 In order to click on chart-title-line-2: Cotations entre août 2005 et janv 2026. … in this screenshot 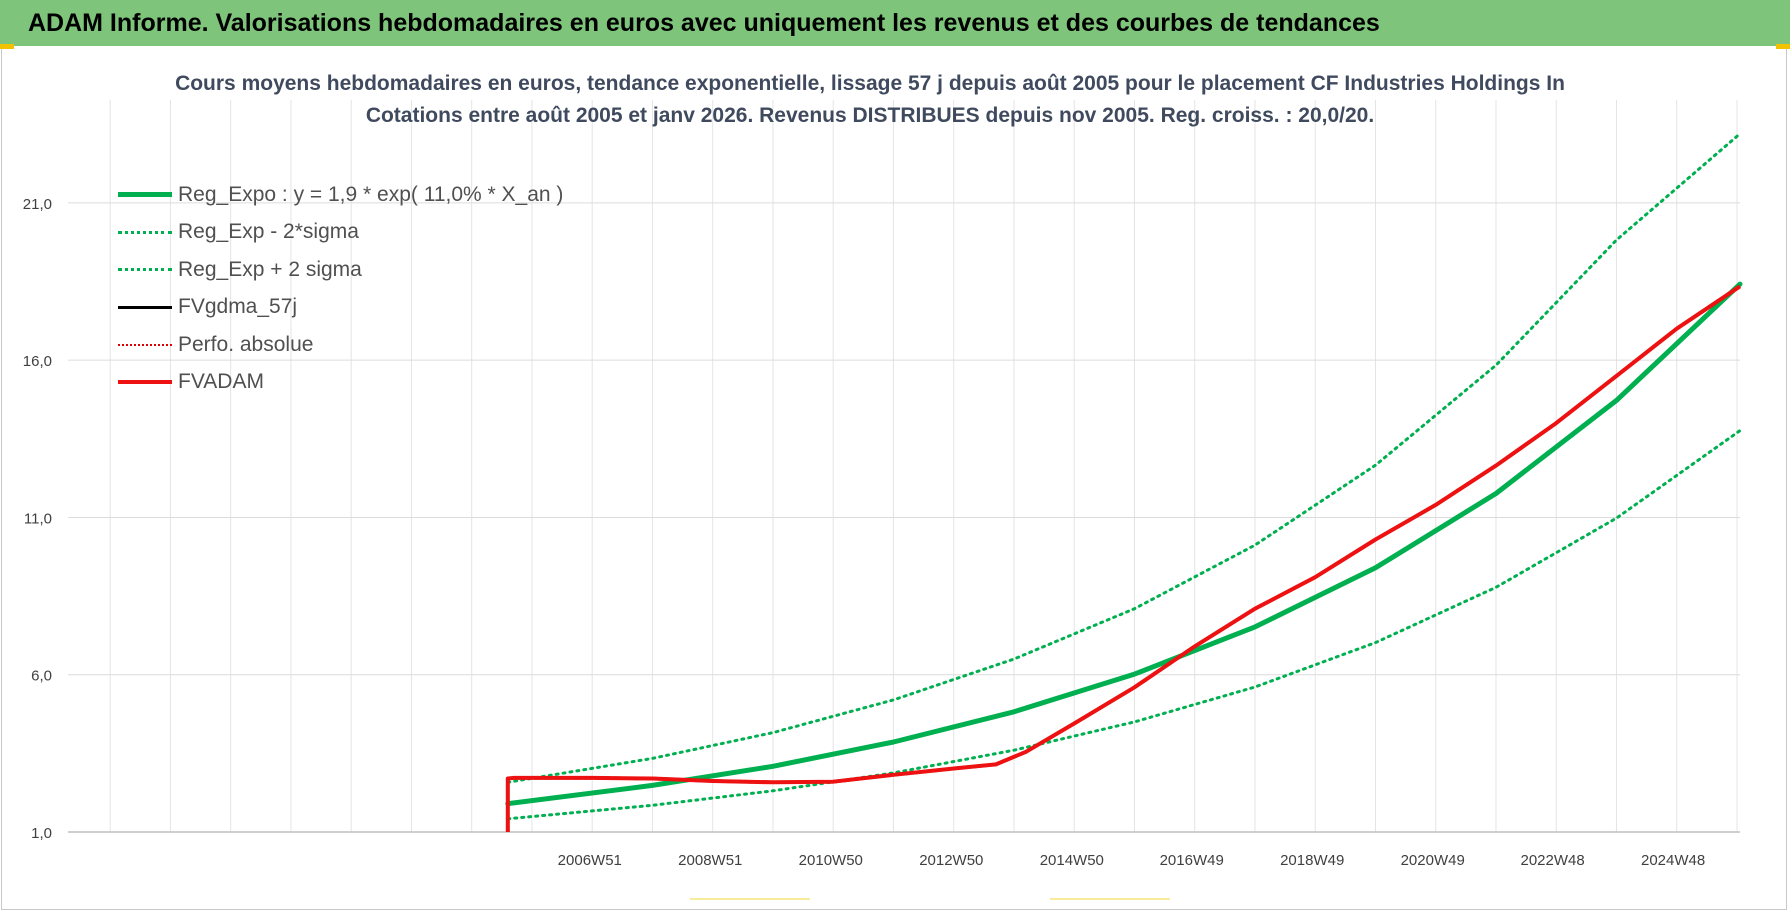, I will do `click(870, 115)`.